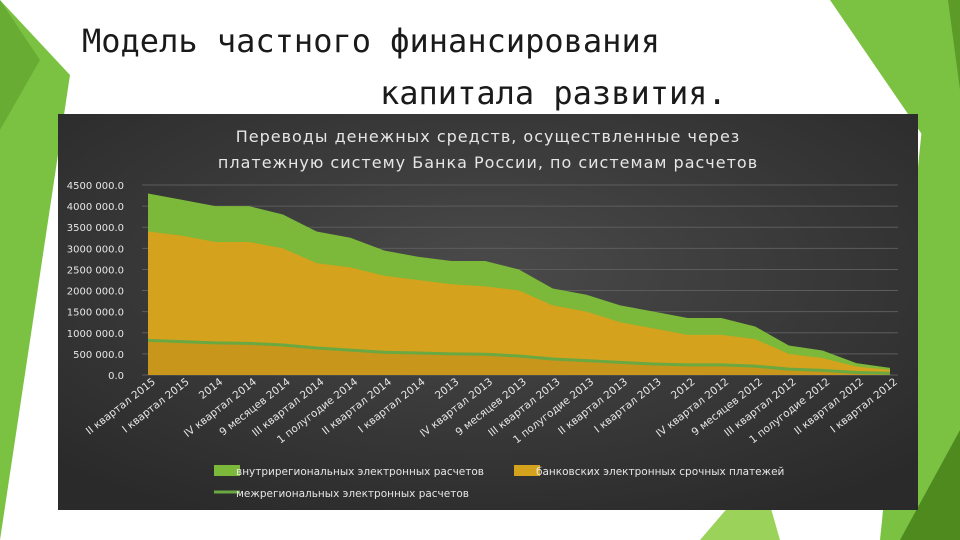  What do you see at coordinates (352, 494) in the screenshot?
I see `legend-label: межрегиональных электронных расчетов` at bounding box center [352, 494].